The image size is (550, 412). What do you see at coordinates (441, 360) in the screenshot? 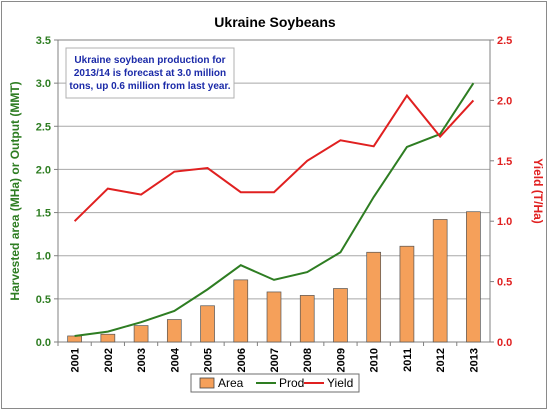
I see `x-tick-label: 2012` at bounding box center [441, 360].